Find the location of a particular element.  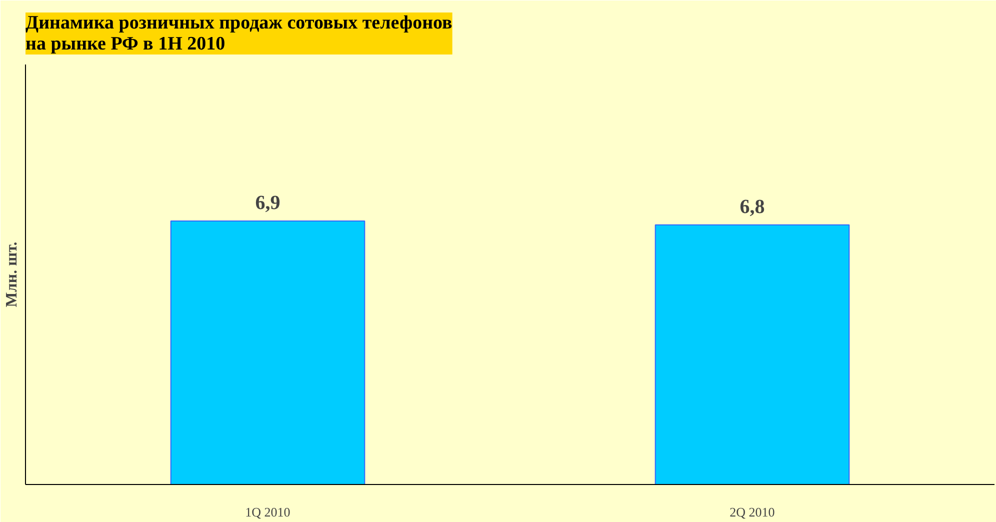

x-tick-label: 2Q 2010 is located at coordinates (752, 512).